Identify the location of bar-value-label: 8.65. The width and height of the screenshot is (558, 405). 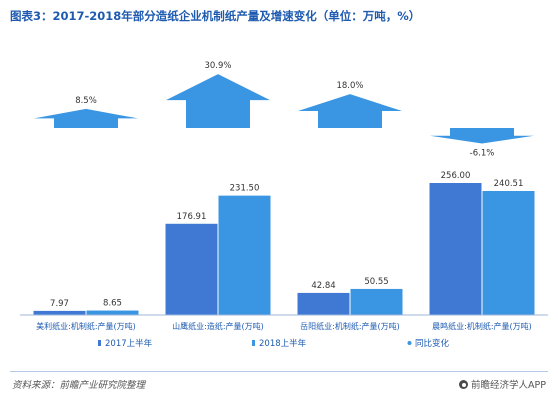
(112, 304).